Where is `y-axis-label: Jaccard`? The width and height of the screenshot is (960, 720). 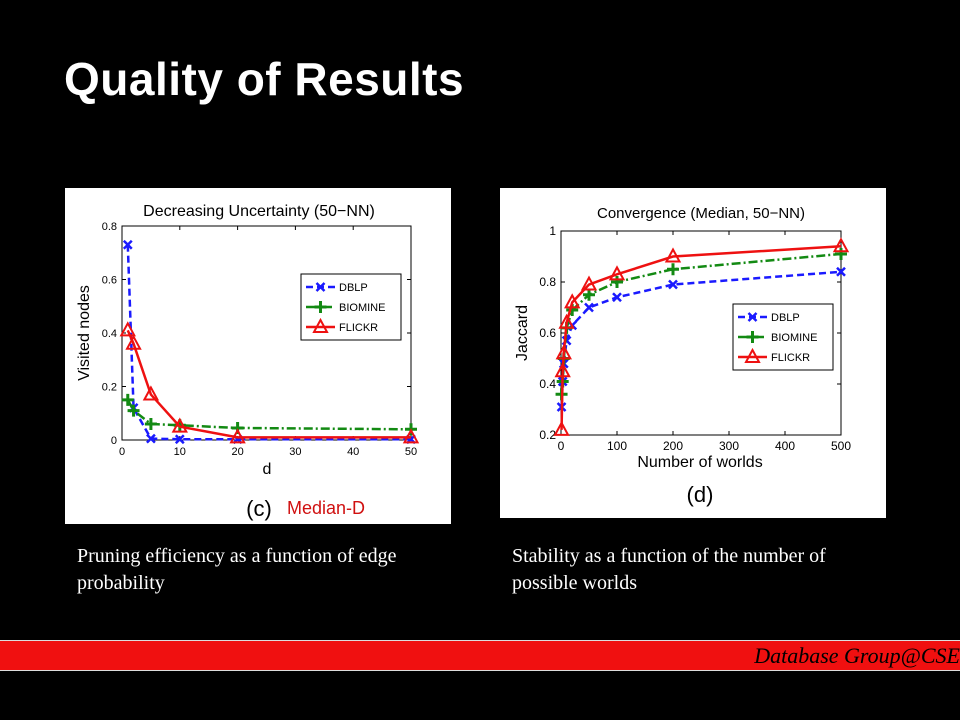
y-axis-label: Jaccard is located at coordinates (522, 333).